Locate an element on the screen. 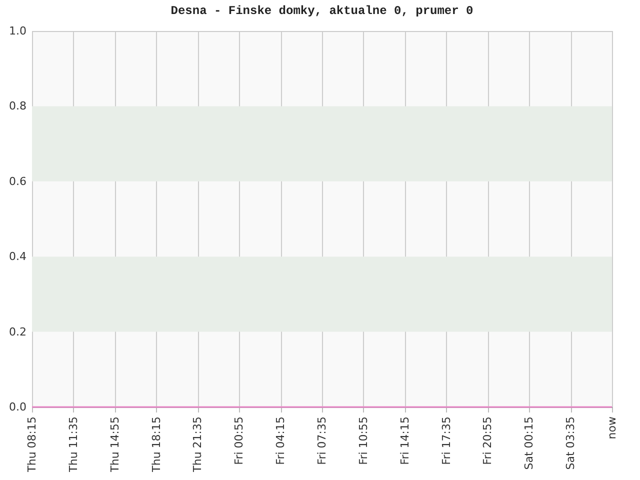 The image size is (640, 480). x-tick-label: Fri 10:55 is located at coordinates (363, 440).